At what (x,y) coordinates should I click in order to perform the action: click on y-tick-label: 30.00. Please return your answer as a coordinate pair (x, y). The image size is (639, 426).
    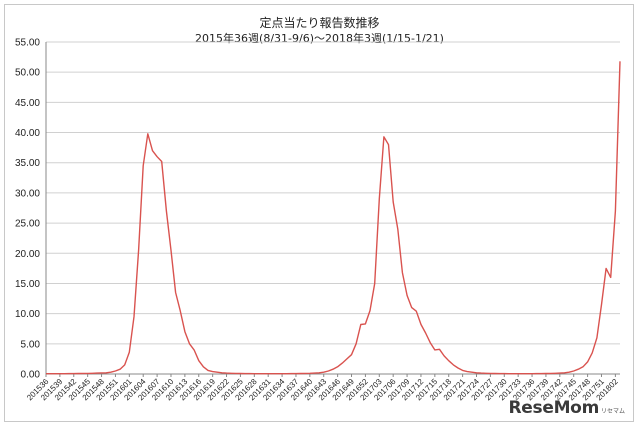
    Looking at the image, I should click on (27, 193).